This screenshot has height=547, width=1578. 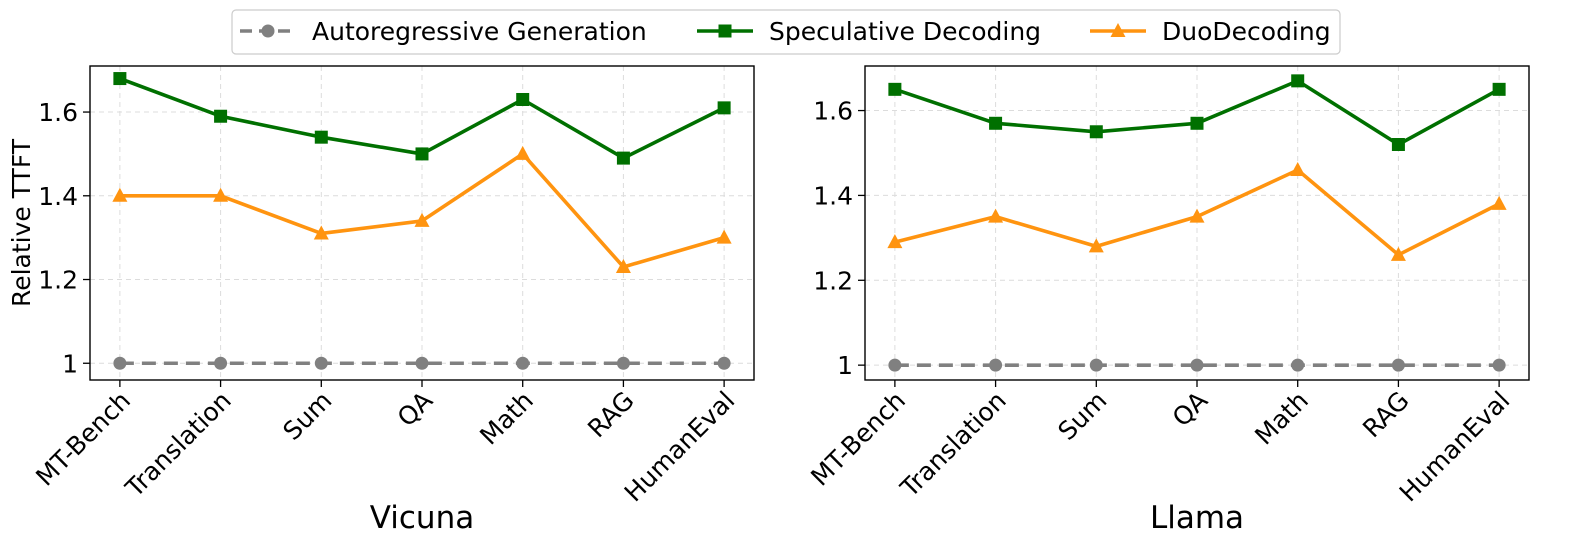 What do you see at coordinates (725, 31) in the screenshot?
I see `legend-marker-square` at bounding box center [725, 31].